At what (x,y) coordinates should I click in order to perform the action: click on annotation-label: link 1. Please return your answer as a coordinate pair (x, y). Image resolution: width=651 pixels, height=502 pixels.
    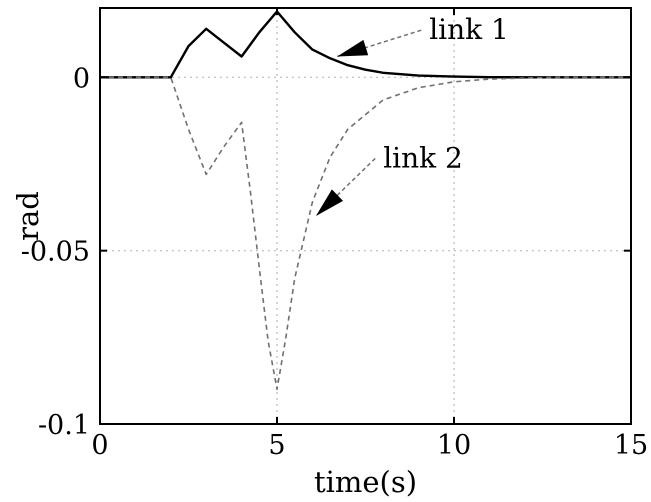
    Looking at the image, I should click on (469, 29).